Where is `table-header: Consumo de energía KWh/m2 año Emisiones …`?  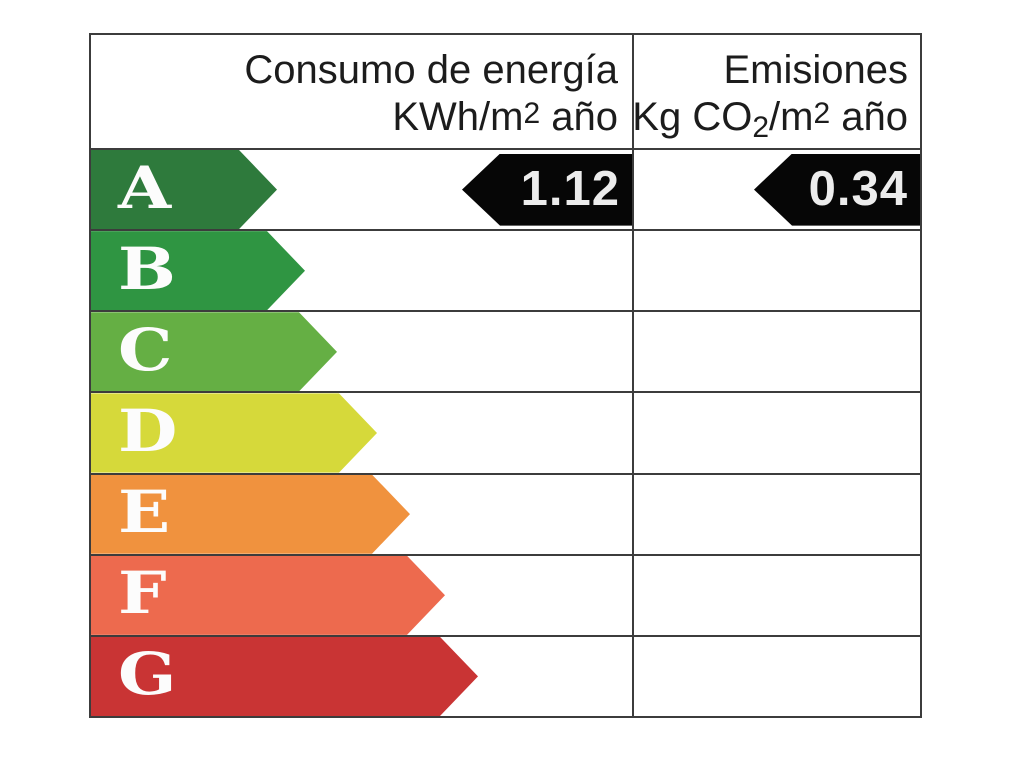 table-header: Consumo de energía KWh/m2 año Emisiones … is located at coordinates (505, 91).